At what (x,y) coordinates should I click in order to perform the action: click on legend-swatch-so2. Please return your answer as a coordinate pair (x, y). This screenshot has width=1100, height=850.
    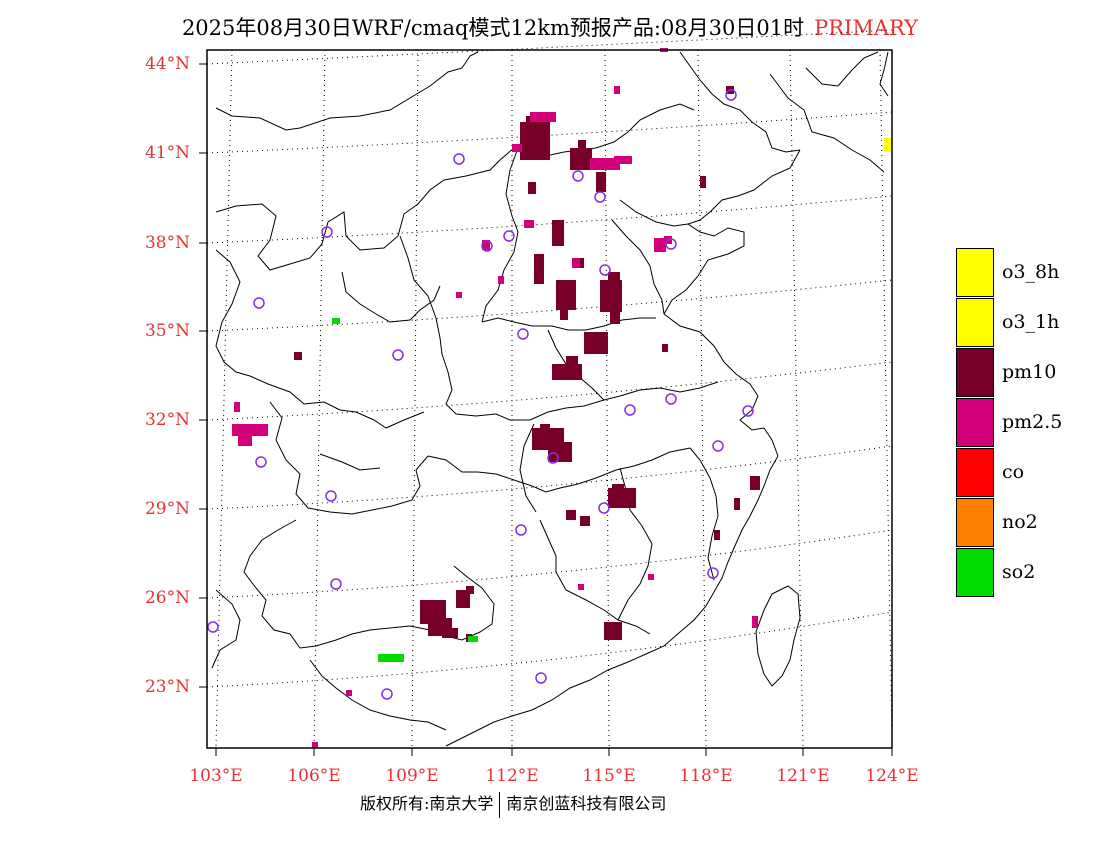
    Looking at the image, I should click on (975, 572).